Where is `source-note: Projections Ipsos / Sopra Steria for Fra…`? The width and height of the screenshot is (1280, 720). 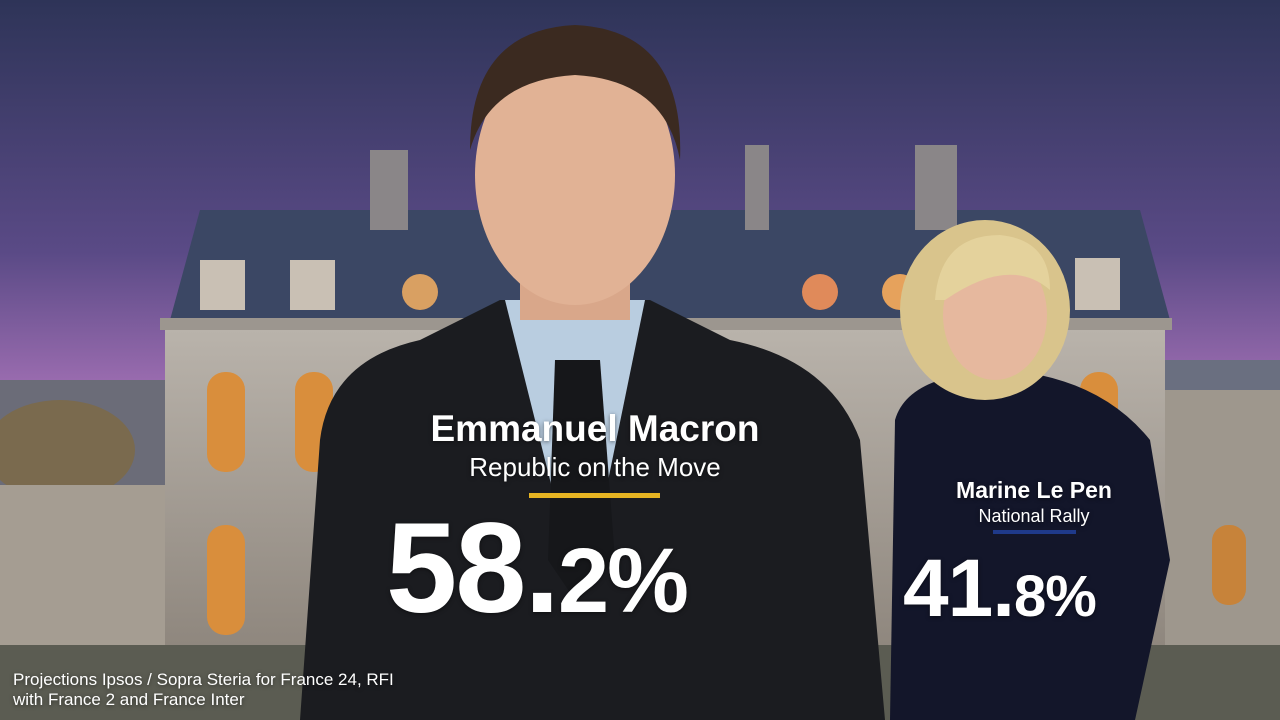
source-note: Projections Ipsos / Sopra Steria for Fra… is located at coordinates (203, 690).